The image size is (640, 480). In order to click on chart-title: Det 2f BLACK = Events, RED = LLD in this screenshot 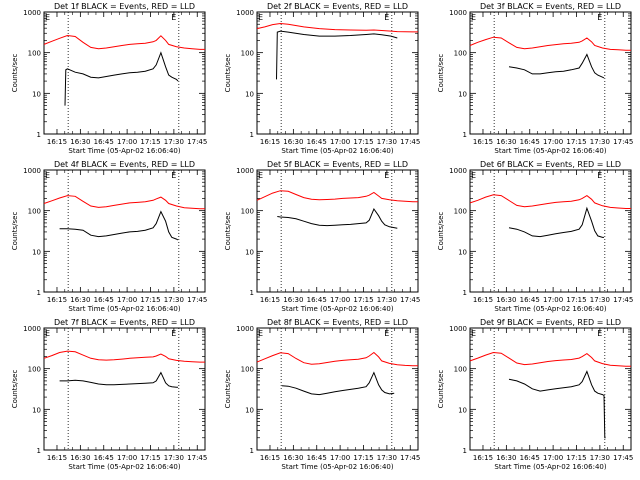, I will do `click(337, 6)`.